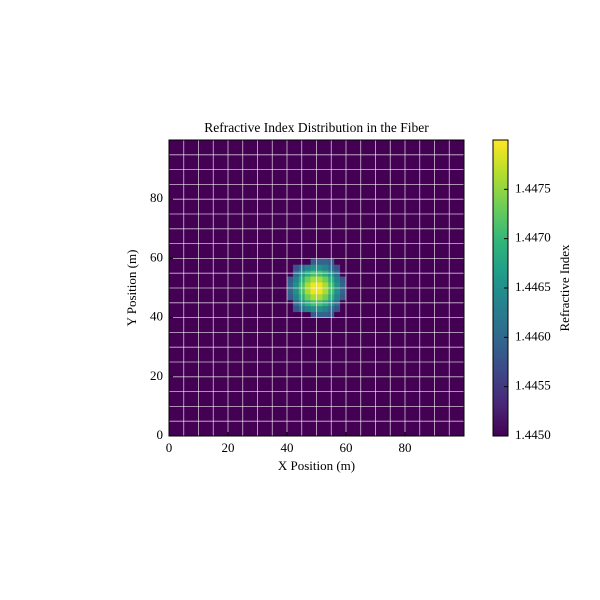 The width and height of the screenshot is (600, 600). What do you see at coordinates (533, 286) in the screenshot?
I see `colorbar-tick-label: 1.4465` at bounding box center [533, 286].